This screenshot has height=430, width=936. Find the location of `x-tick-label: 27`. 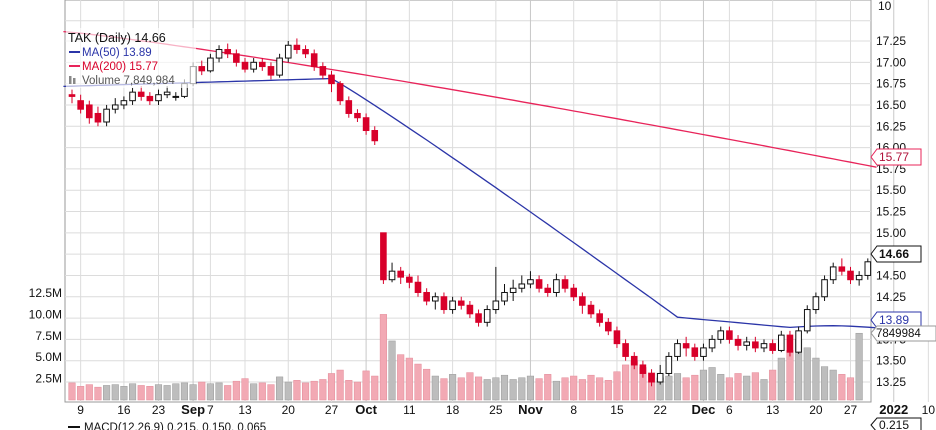

x-tick-label: 27 is located at coordinates (851, 410).